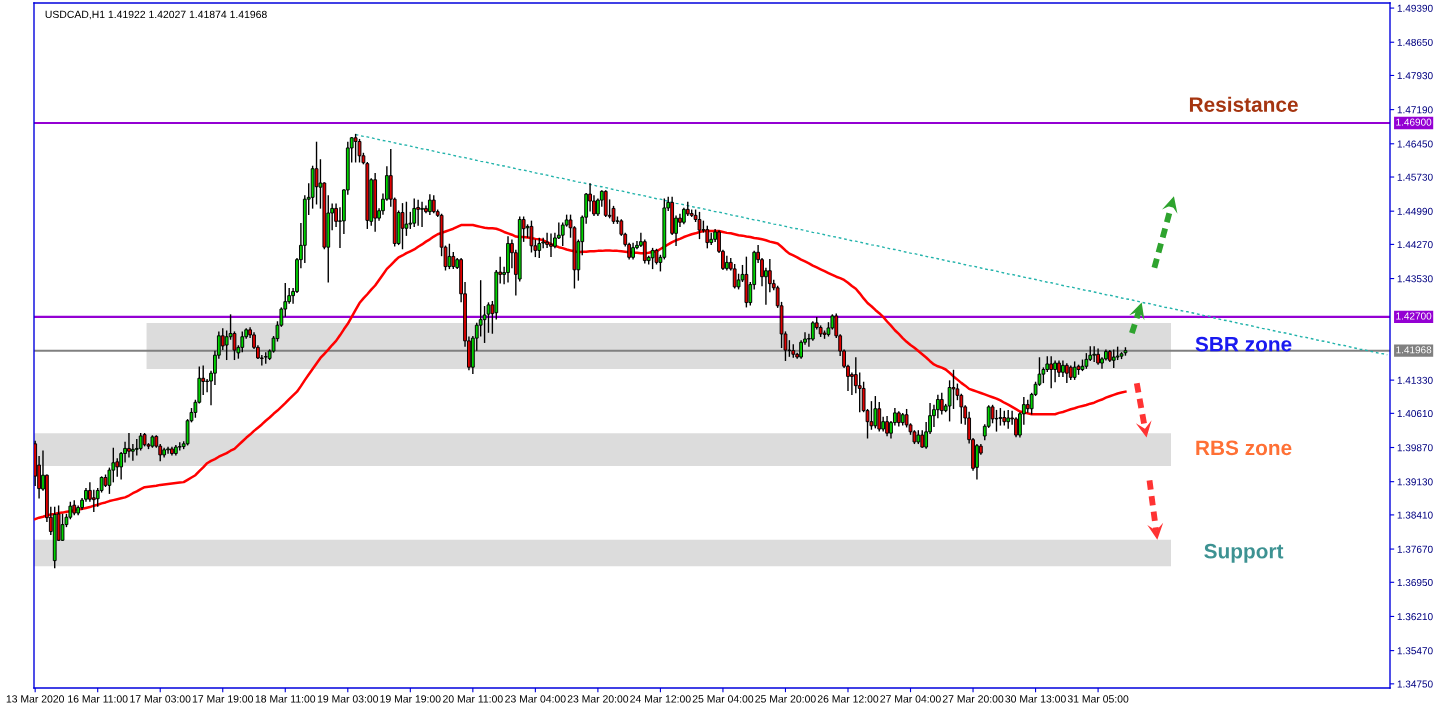 This screenshot has width=1436, height=716. Describe the element at coordinates (160, 699) in the screenshot. I see `x-tick-label: 17 Mar 03:00` at that location.